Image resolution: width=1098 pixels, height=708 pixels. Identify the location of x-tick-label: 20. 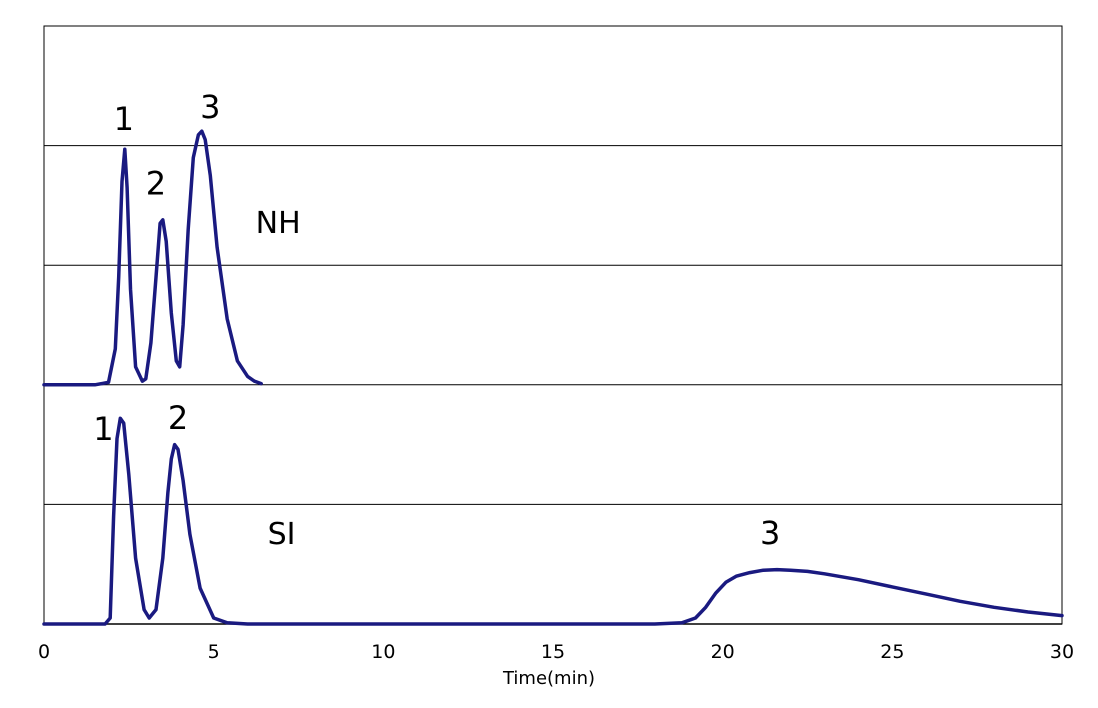
(723, 652).